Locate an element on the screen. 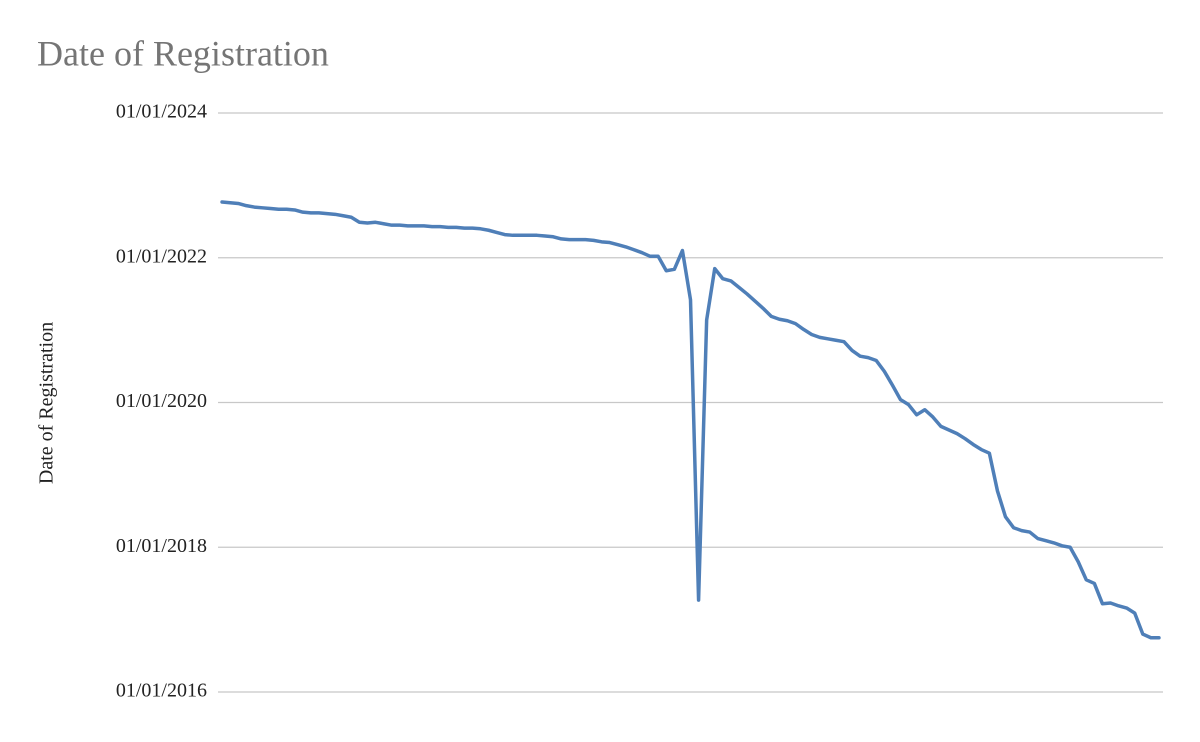  y-axis-label: Date of Registration is located at coordinates (47, 403).